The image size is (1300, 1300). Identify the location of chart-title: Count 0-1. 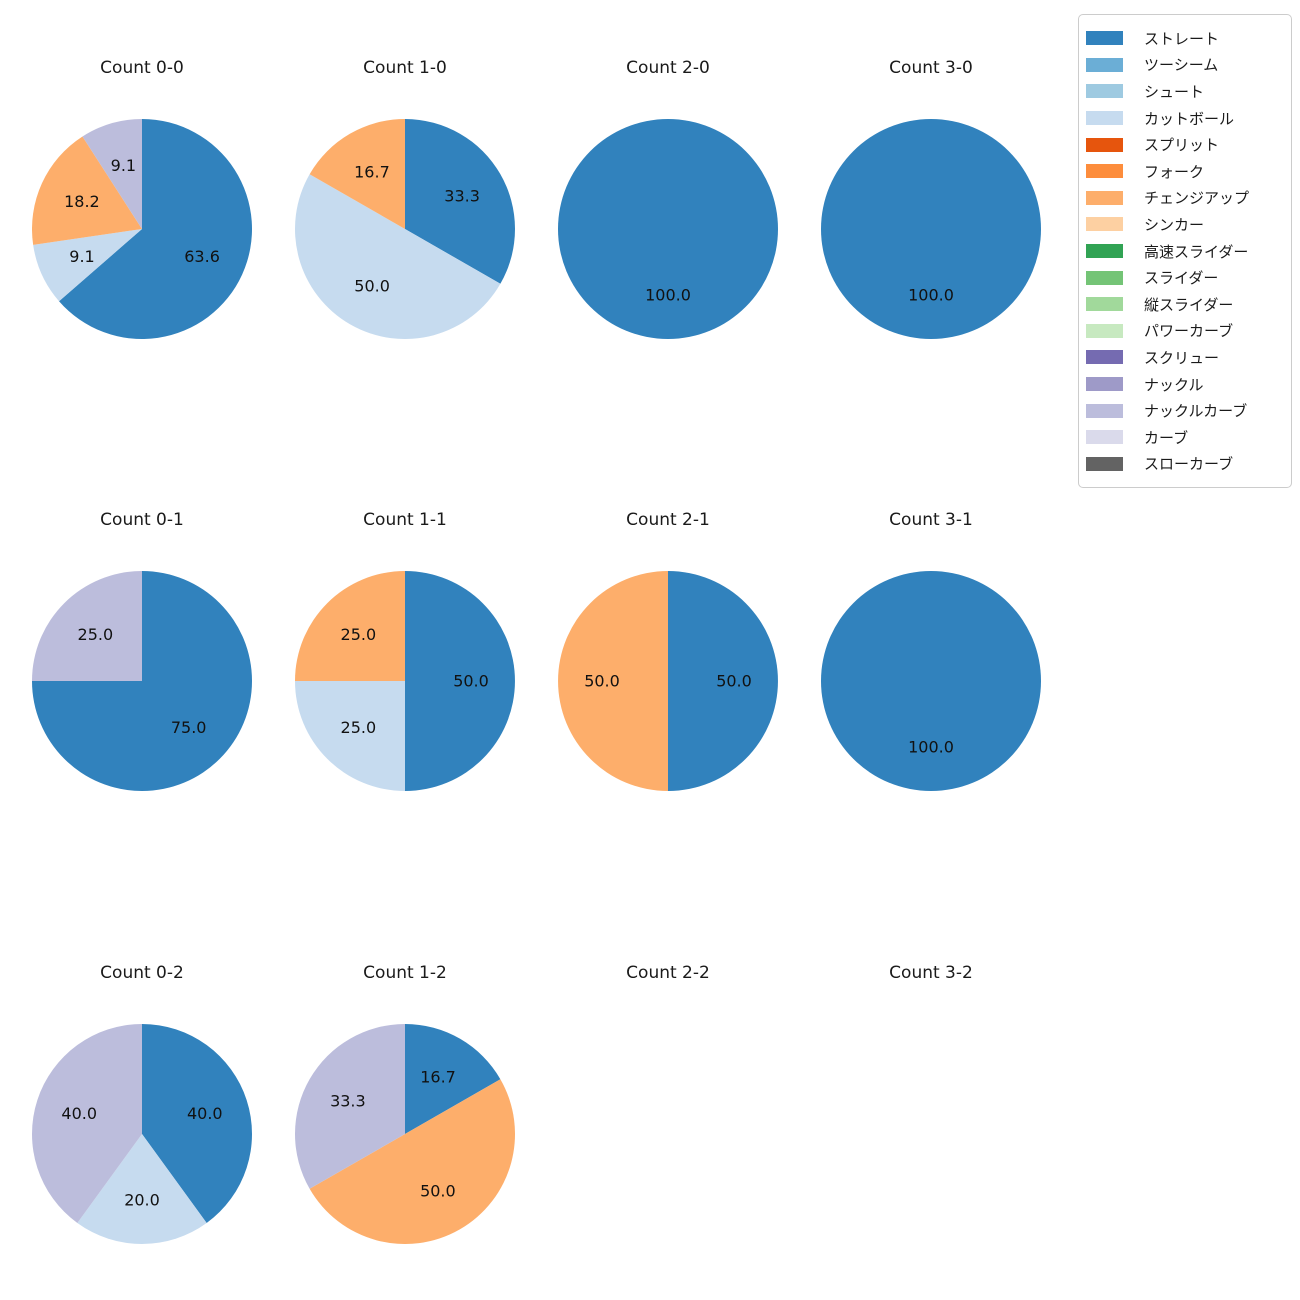
(142, 520).